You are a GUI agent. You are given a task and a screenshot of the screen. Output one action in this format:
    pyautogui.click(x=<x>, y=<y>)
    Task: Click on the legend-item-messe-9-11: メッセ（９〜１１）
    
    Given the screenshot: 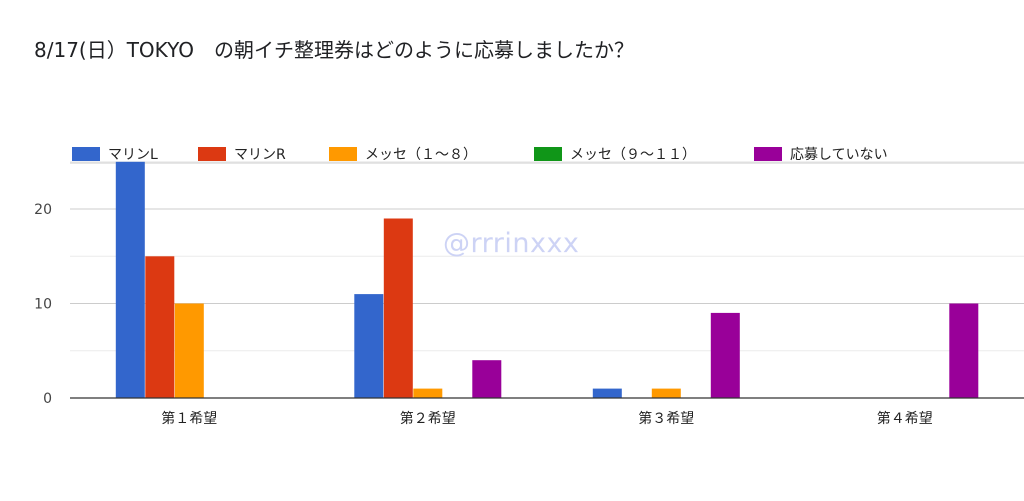 What is the action you would take?
    pyautogui.click(x=615, y=154)
    